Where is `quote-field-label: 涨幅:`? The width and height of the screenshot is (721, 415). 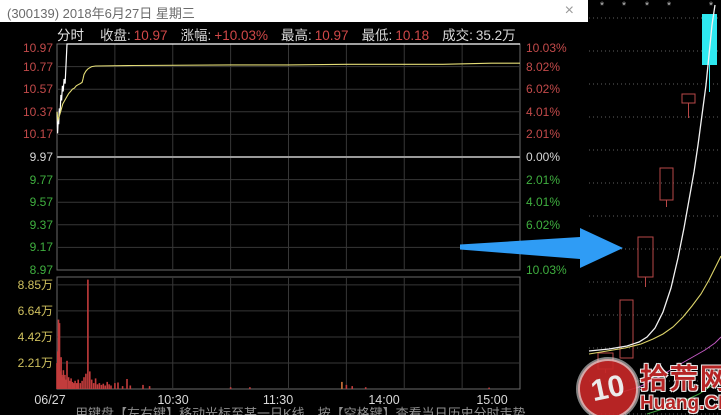
quote-field-label: 涨幅: is located at coordinates (196, 35).